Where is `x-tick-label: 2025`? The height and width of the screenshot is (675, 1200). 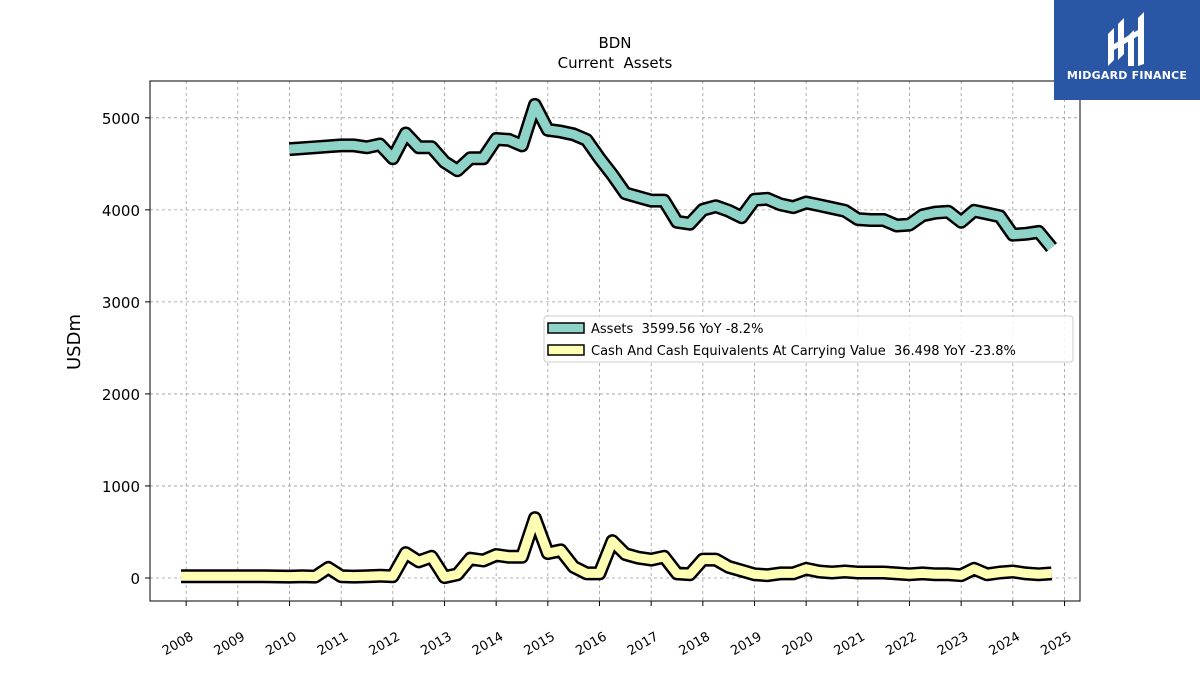 x-tick-label: 2025 is located at coordinates (1056, 644).